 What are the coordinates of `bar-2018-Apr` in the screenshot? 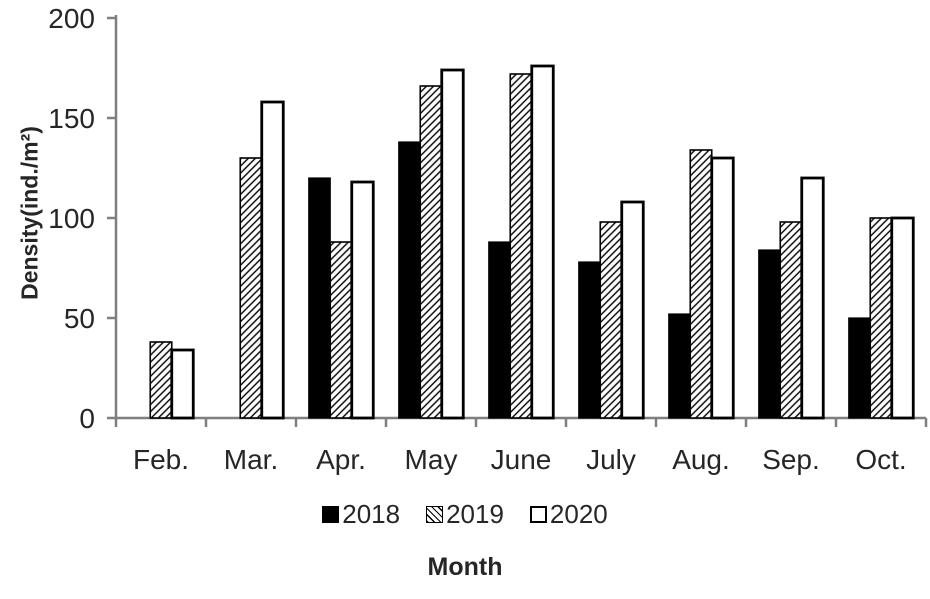 It's located at (319, 298).